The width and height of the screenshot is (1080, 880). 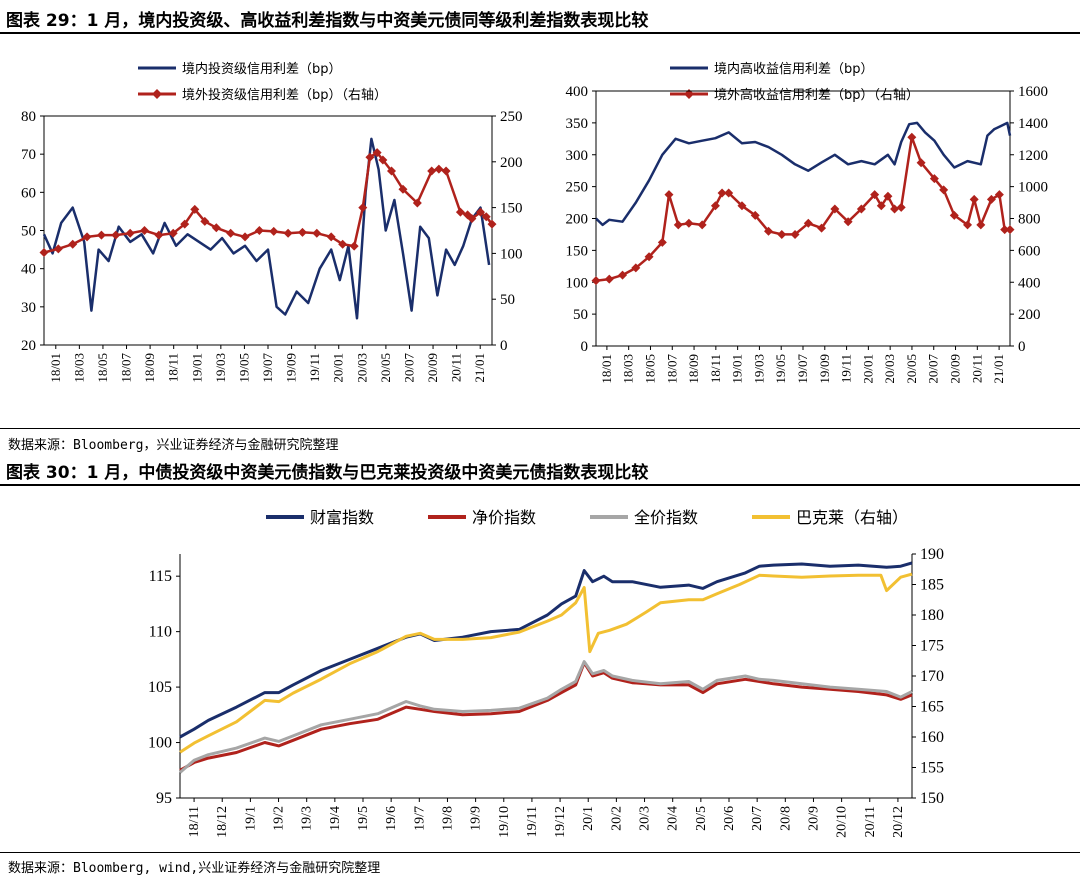 What do you see at coordinates (628, 369) in the screenshot?
I see `x-tick-label: 18/03` at bounding box center [628, 369].